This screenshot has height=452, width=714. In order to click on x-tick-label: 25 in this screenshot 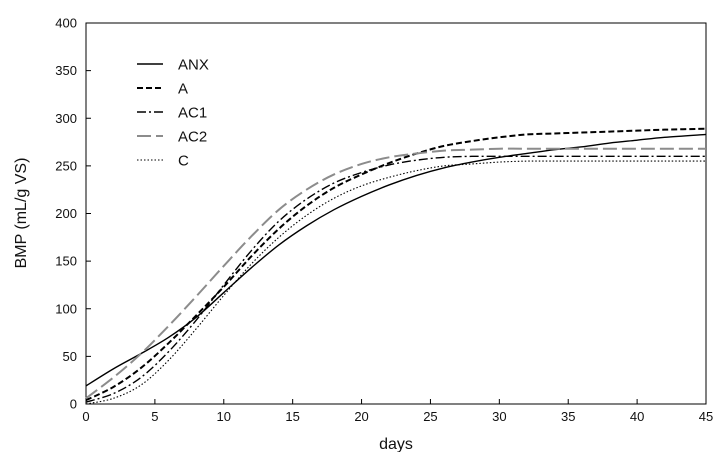, I will do `click(430, 416)`.